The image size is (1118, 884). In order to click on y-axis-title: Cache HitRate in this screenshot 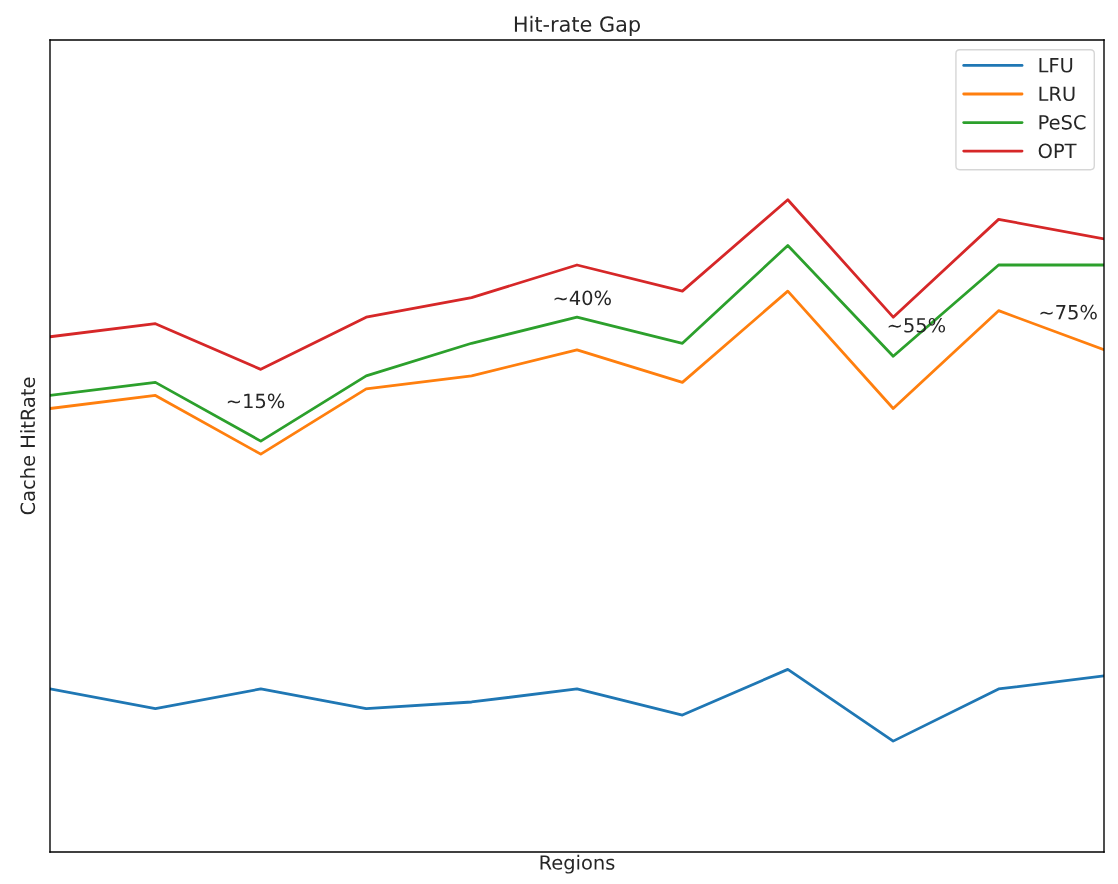, I will do `click(28, 446)`.